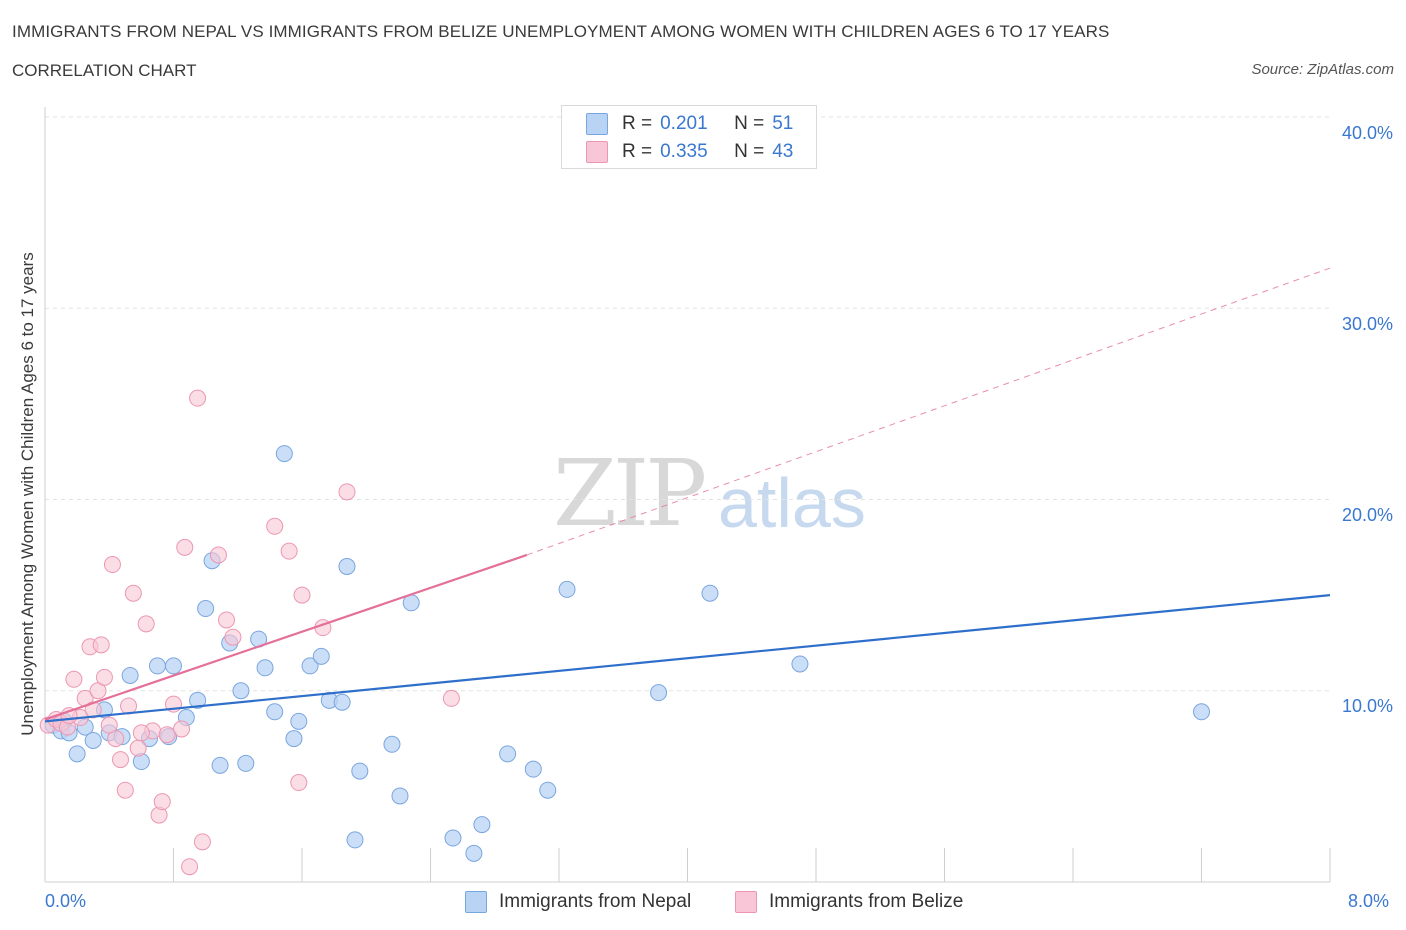 The height and width of the screenshot is (930, 1406). Describe the element at coordinates (687, 658) in the screenshot. I see `nepal-trend-line` at that location.